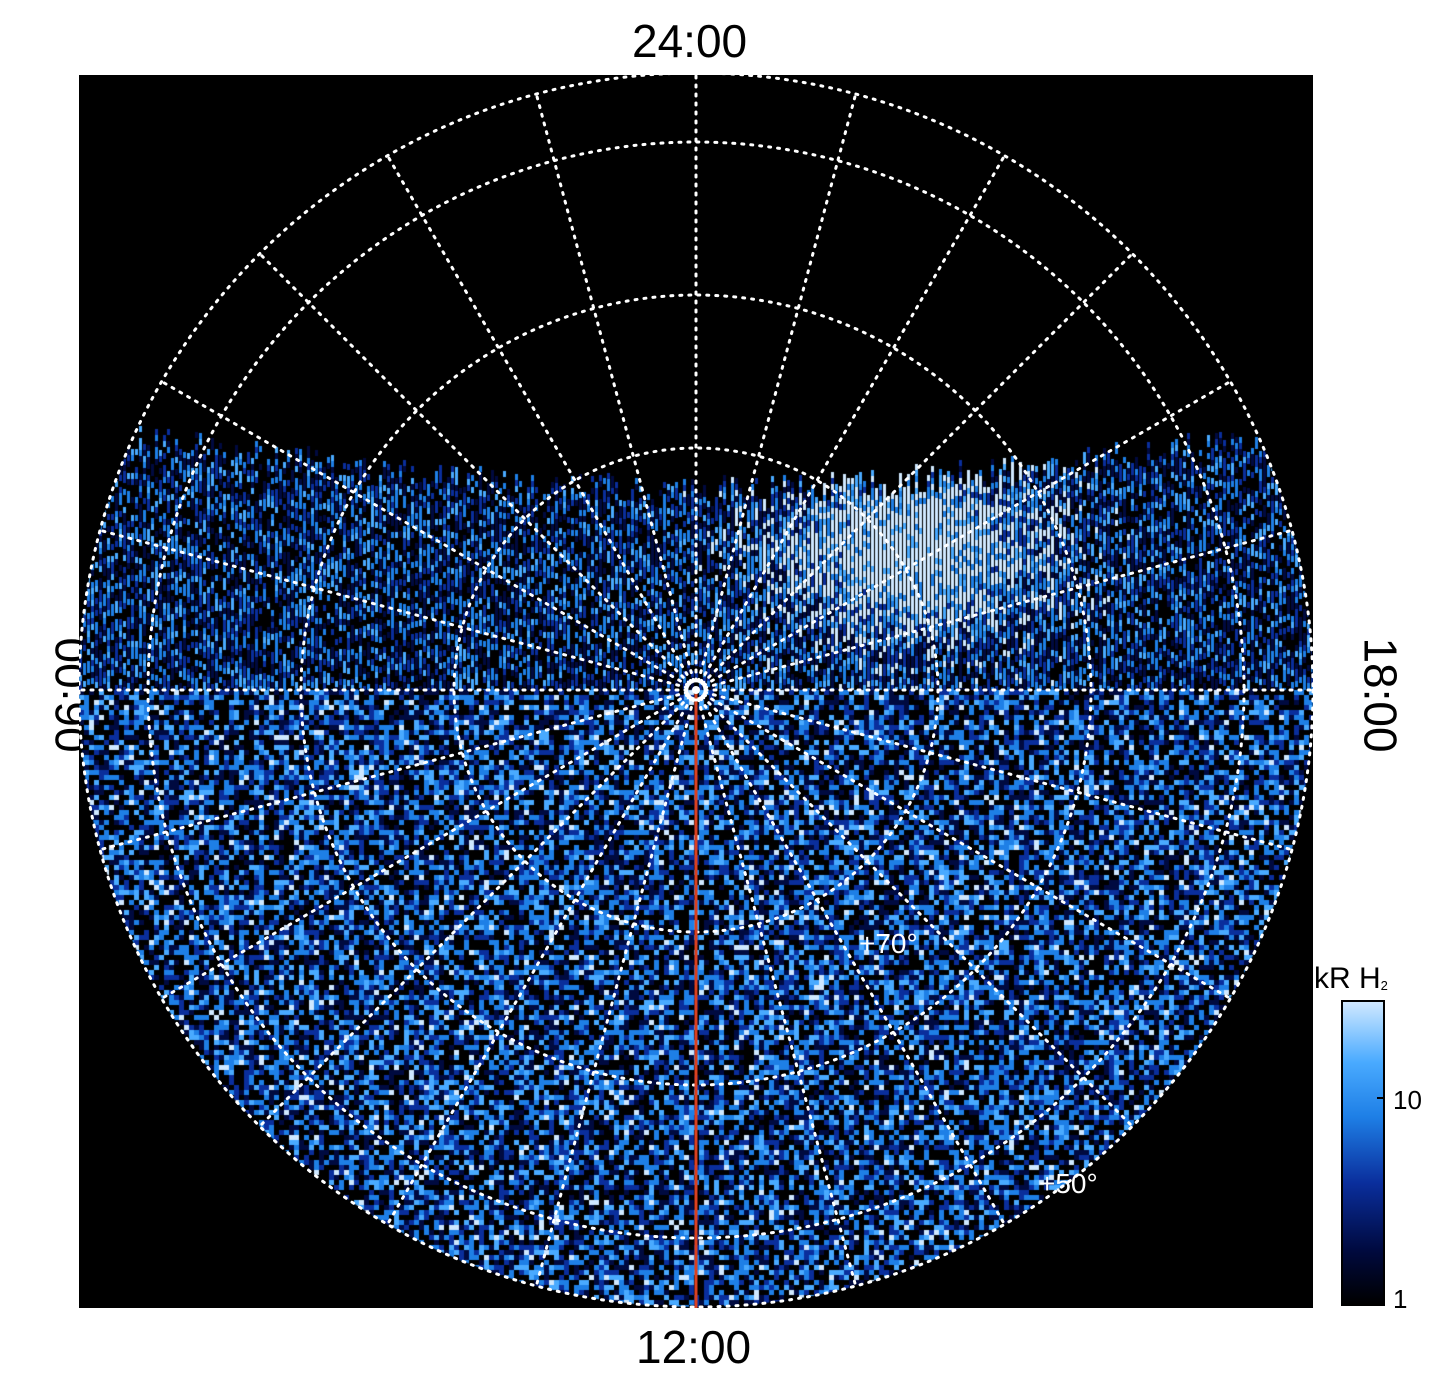 The image size is (1447, 1384). Describe the element at coordinates (1407, 1100) in the screenshot. I see `colorbar-tick-label-10: 10` at that location.